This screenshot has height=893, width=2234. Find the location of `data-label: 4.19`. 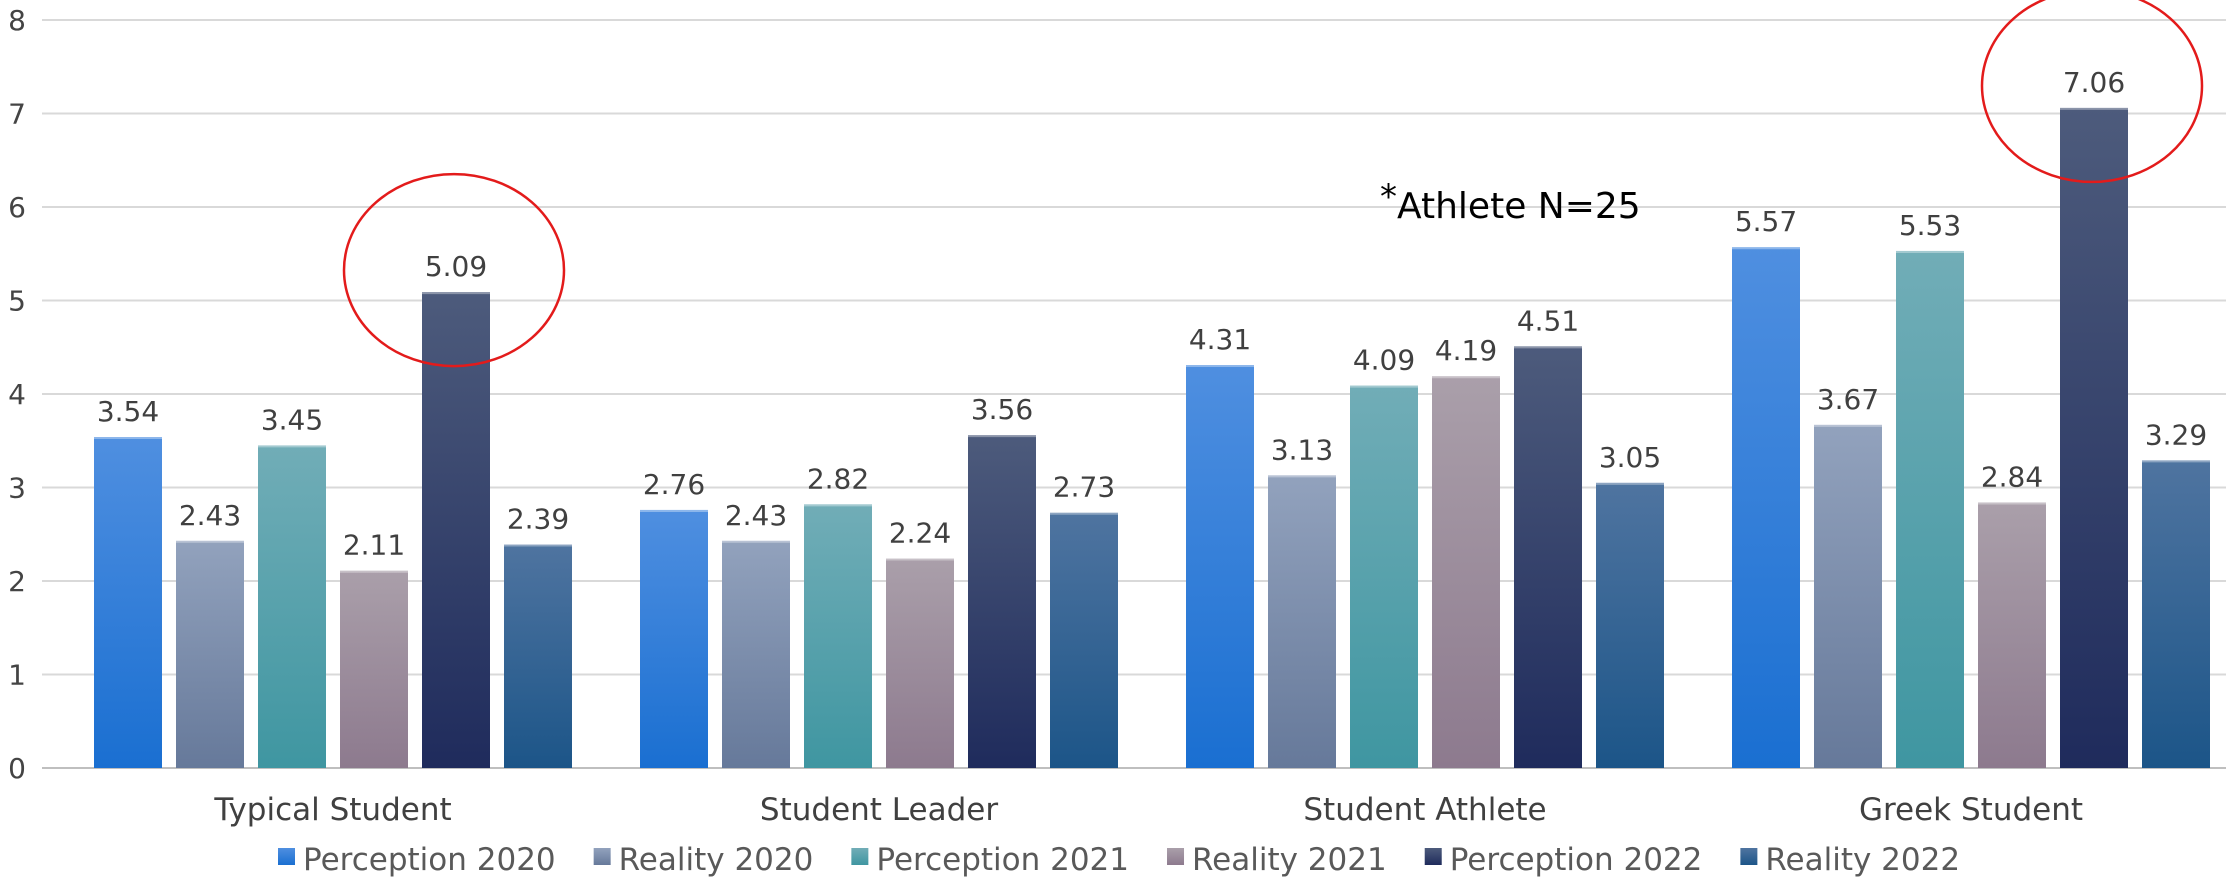

data-label: 4.19 is located at coordinates (1466, 350).